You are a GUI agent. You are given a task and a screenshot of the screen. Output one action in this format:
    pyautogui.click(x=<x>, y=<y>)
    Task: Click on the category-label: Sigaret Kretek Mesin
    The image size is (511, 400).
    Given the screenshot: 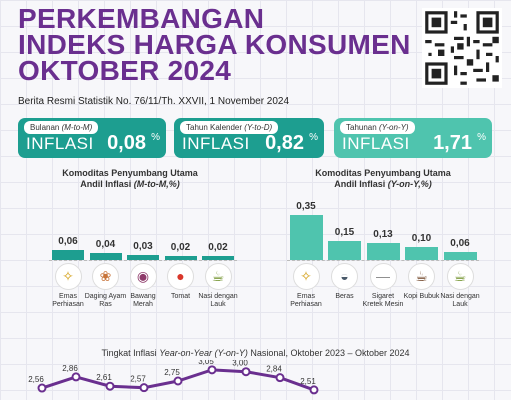 What is the action you would take?
    pyautogui.click(x=383, y=300)
    